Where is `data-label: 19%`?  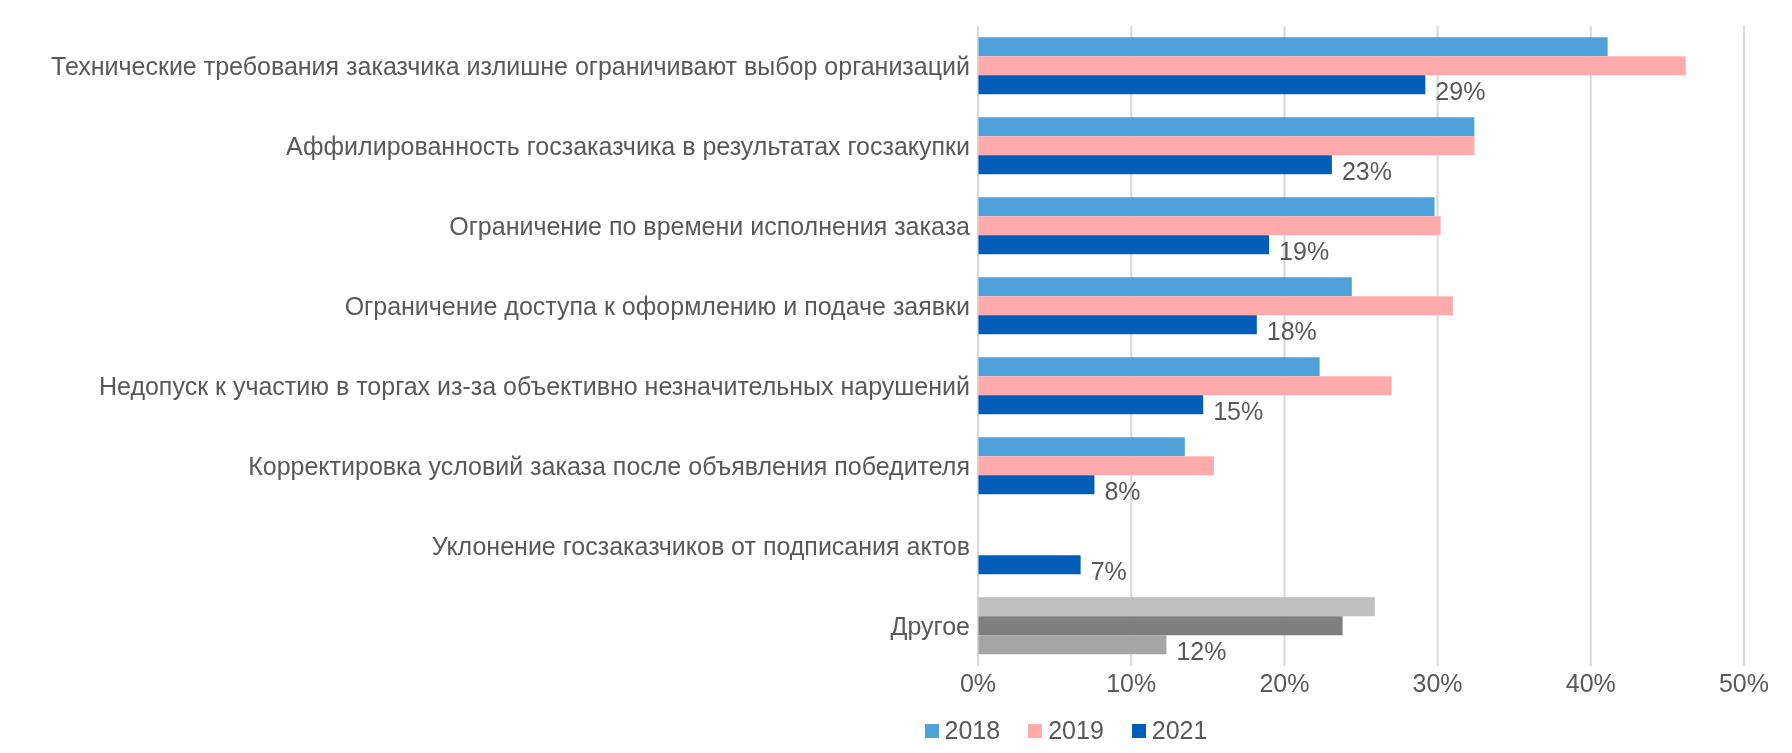 data-label: 19% is located at coordinates (1304, 250).